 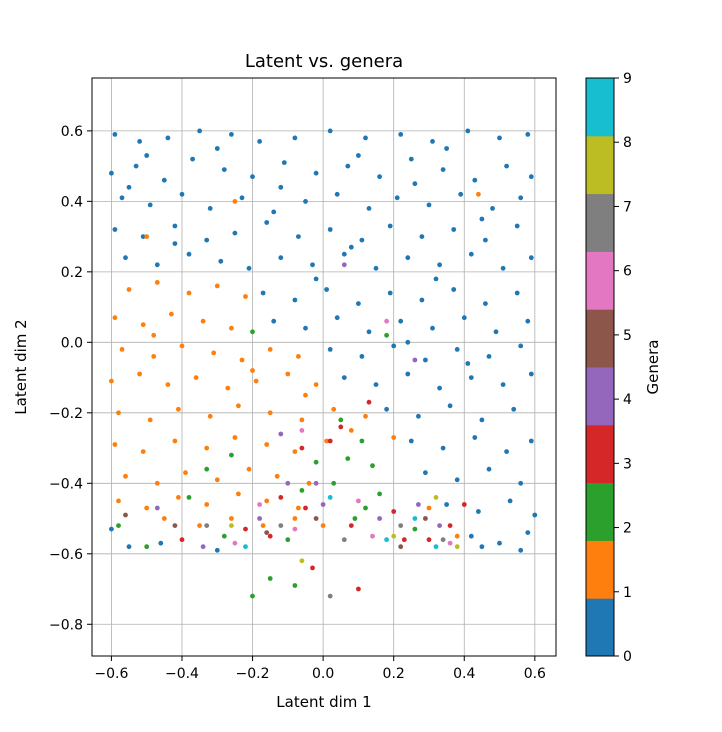 I want to click on y-tick-label: −0.6, so click(x=66, y=555).